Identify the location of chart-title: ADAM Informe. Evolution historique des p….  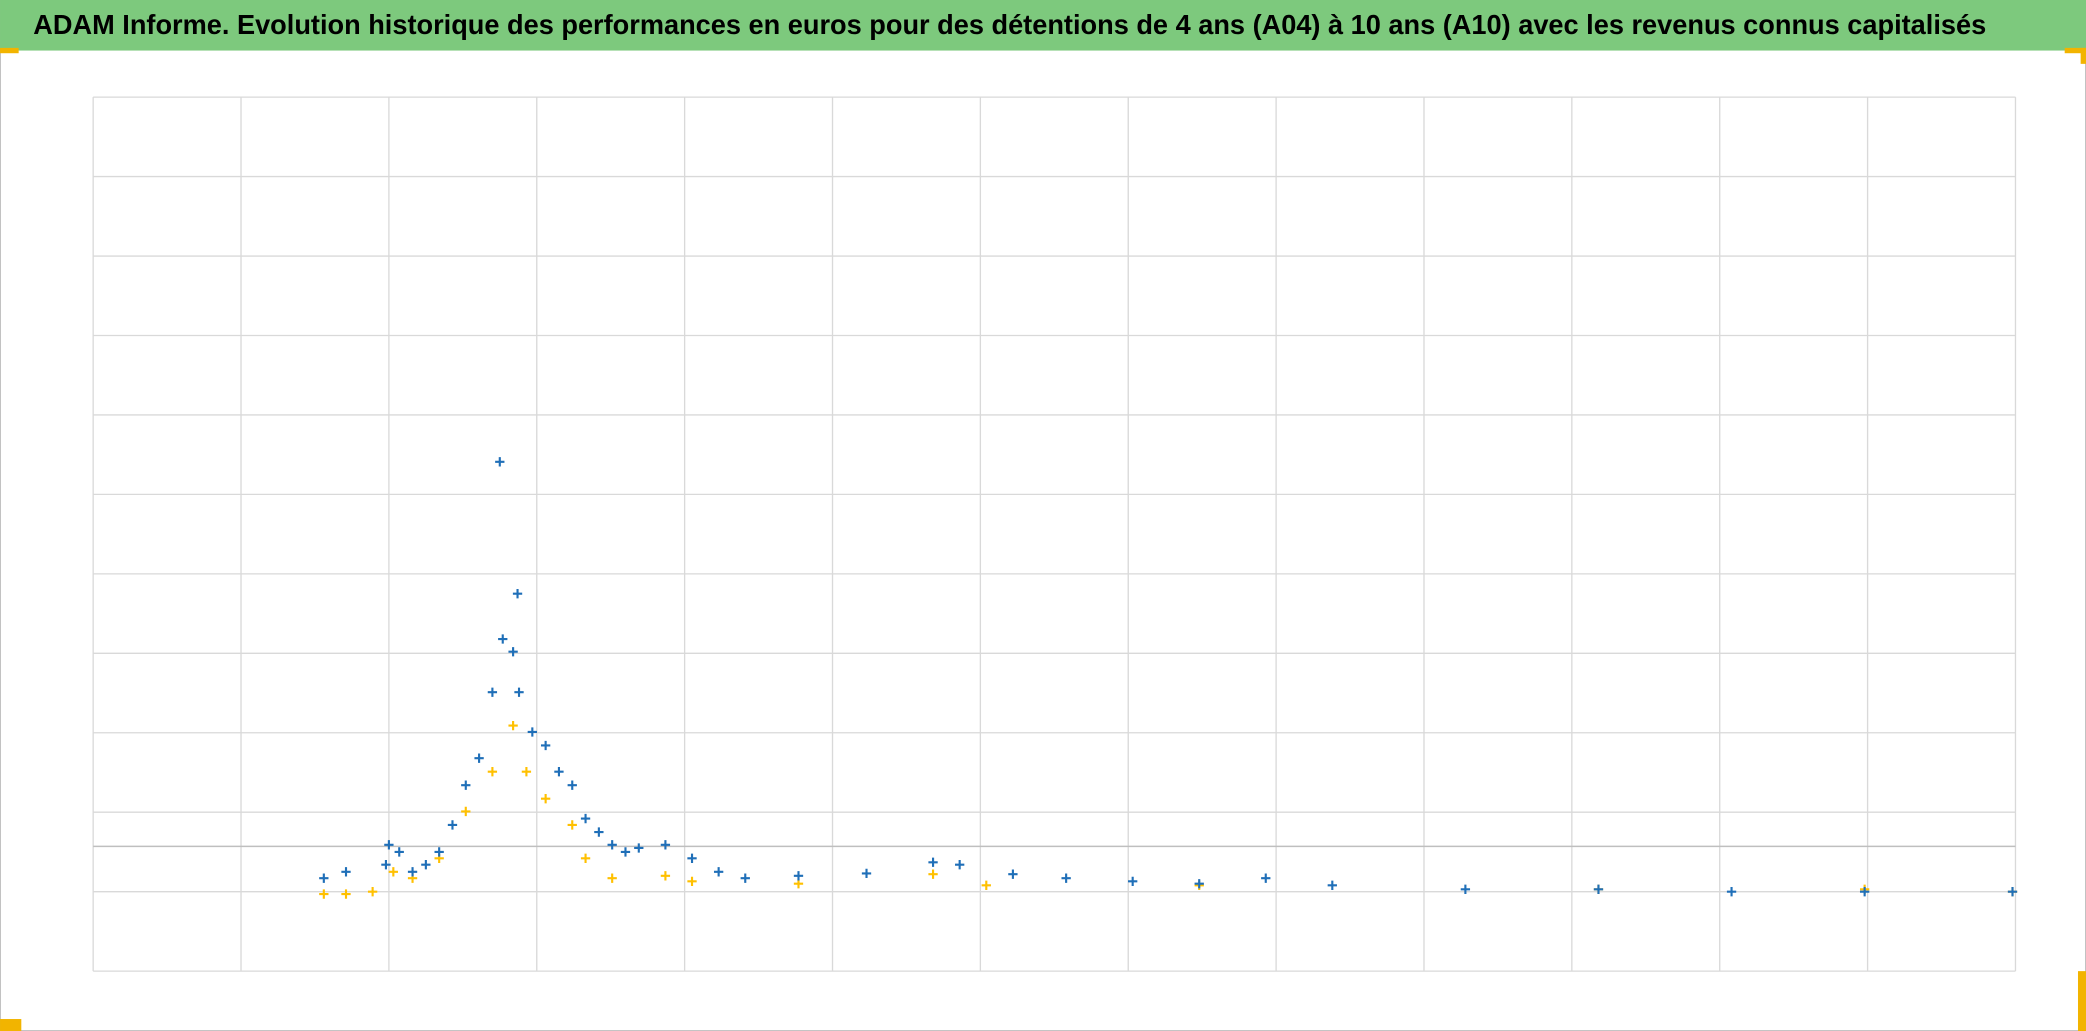
(1009, 24).